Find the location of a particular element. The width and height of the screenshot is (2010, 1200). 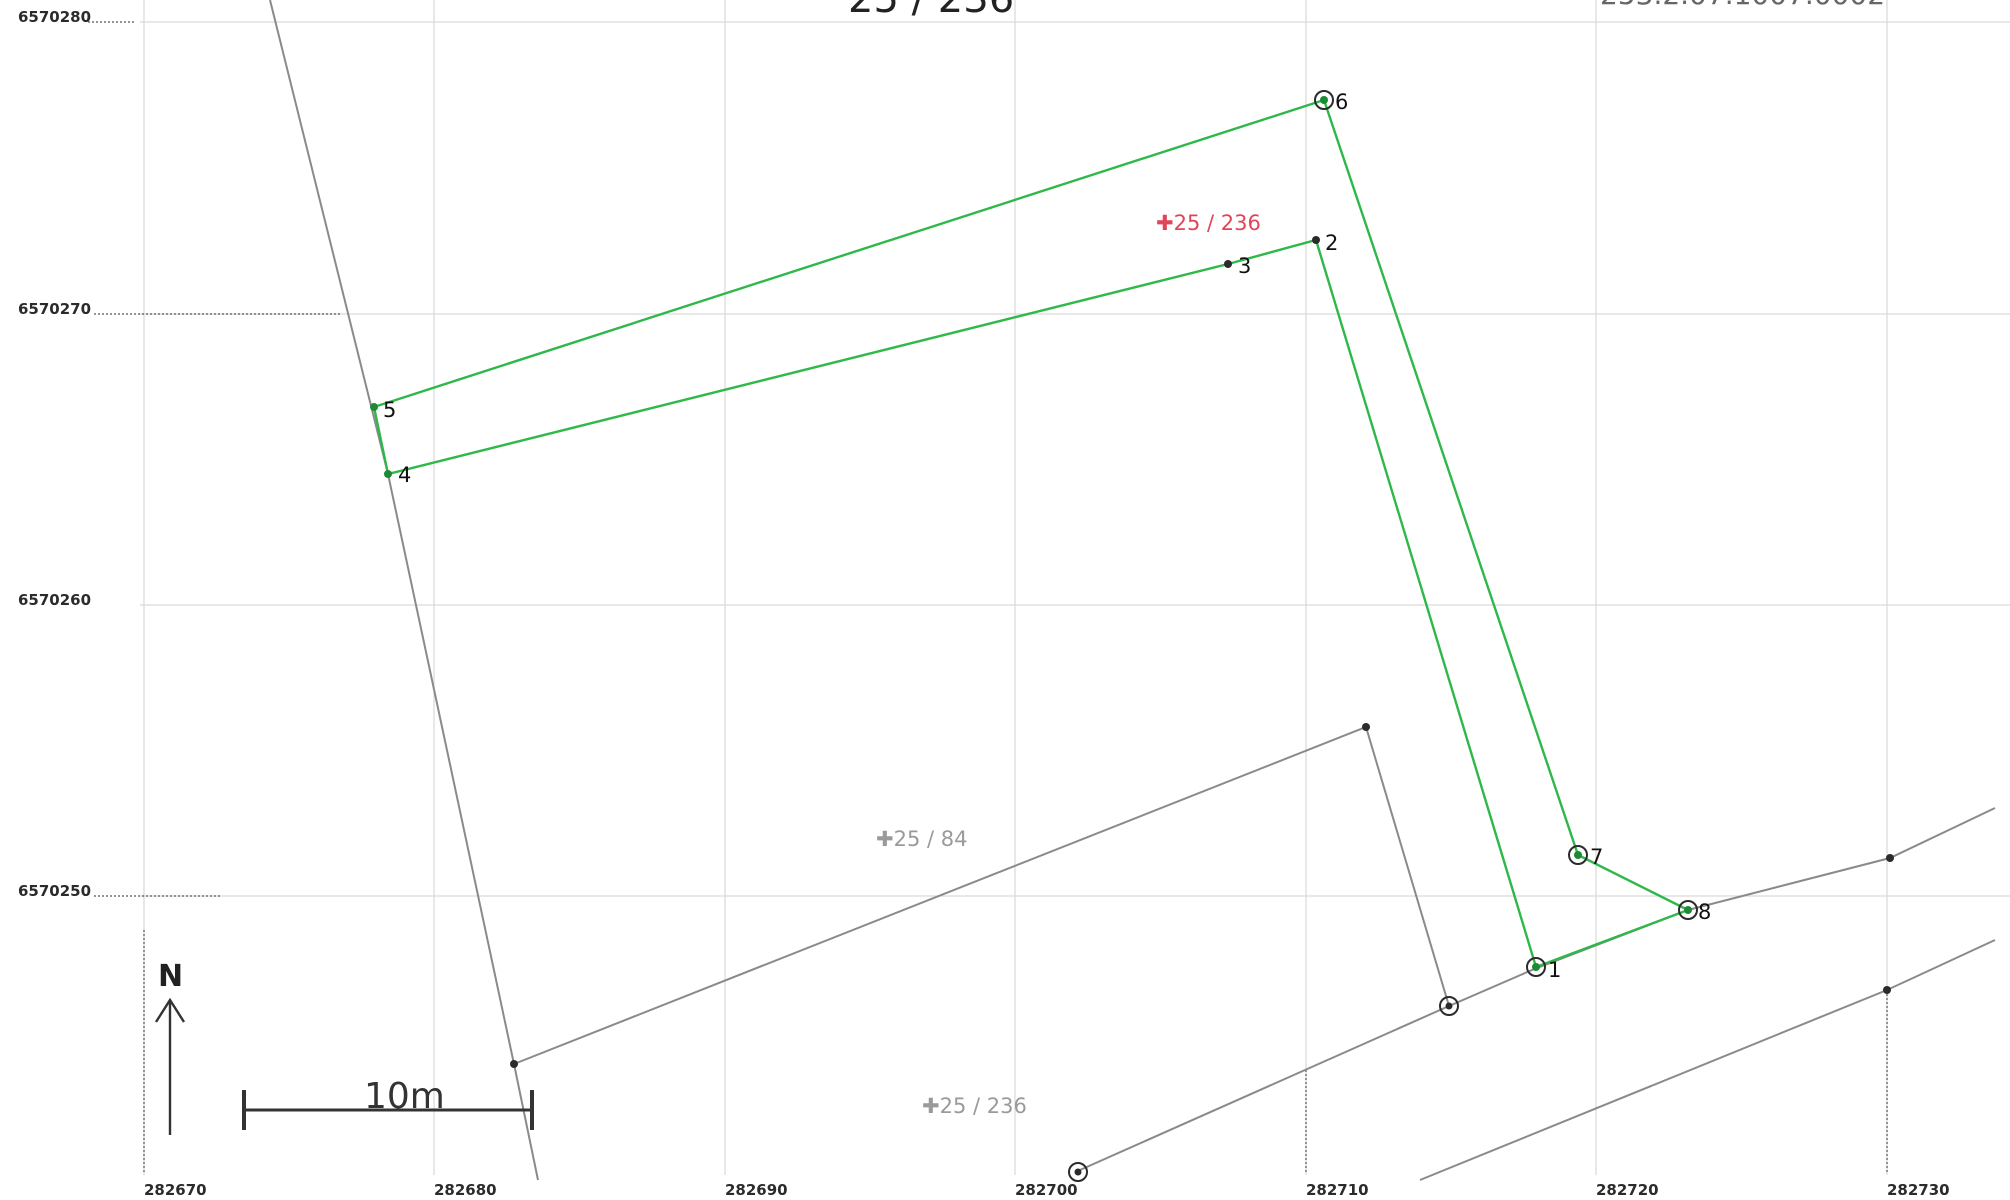

northing-label: 6570260 is located at coordinates (54, 600).